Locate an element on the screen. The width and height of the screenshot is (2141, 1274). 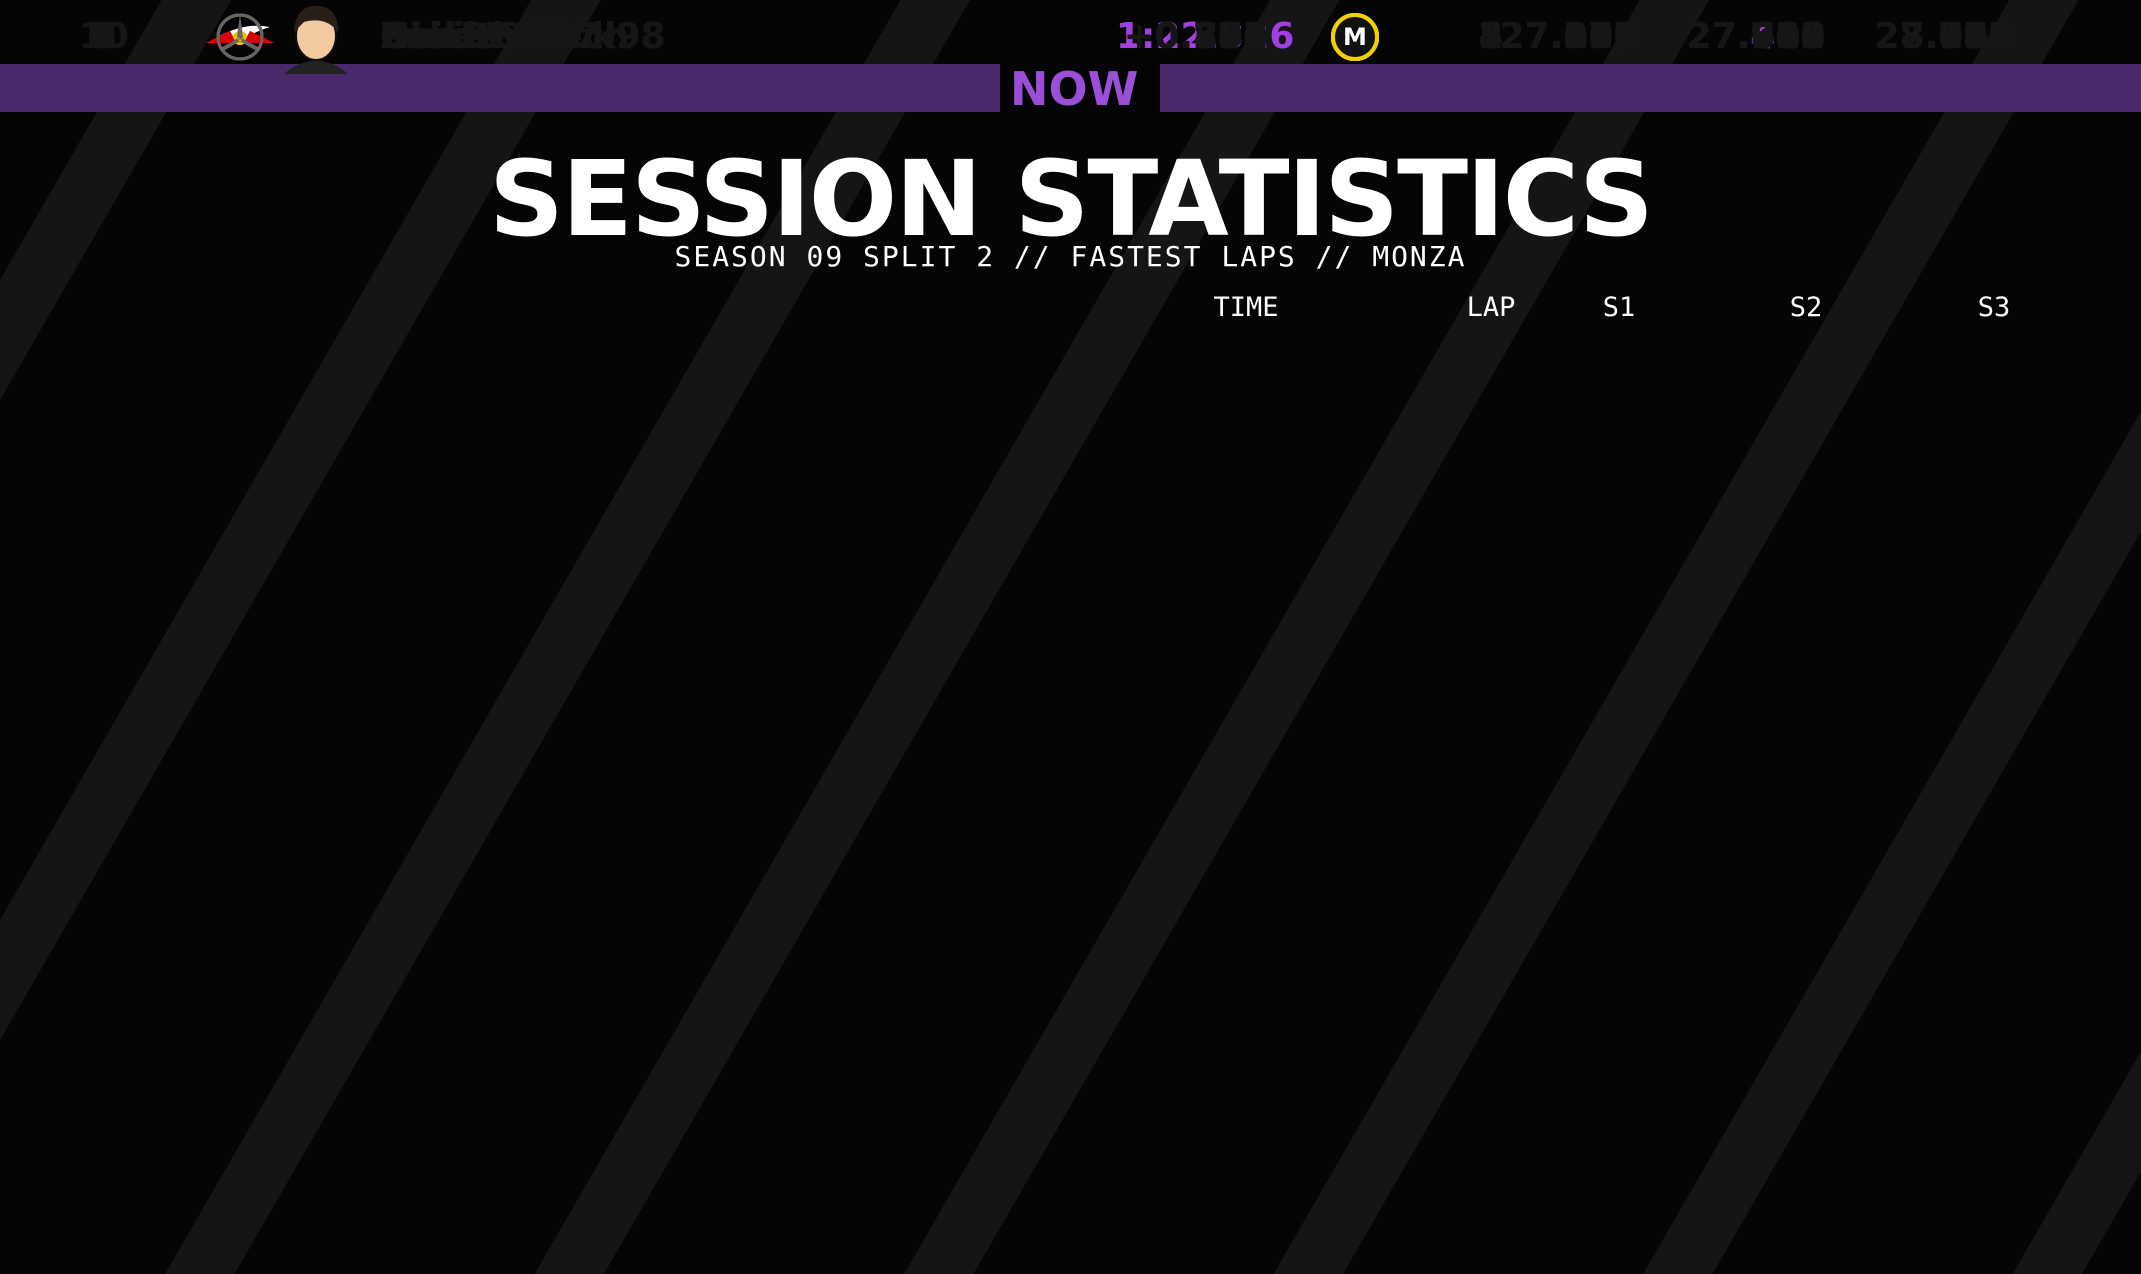
s3-cell: 27.839 is located at coordinates (1944, 36).